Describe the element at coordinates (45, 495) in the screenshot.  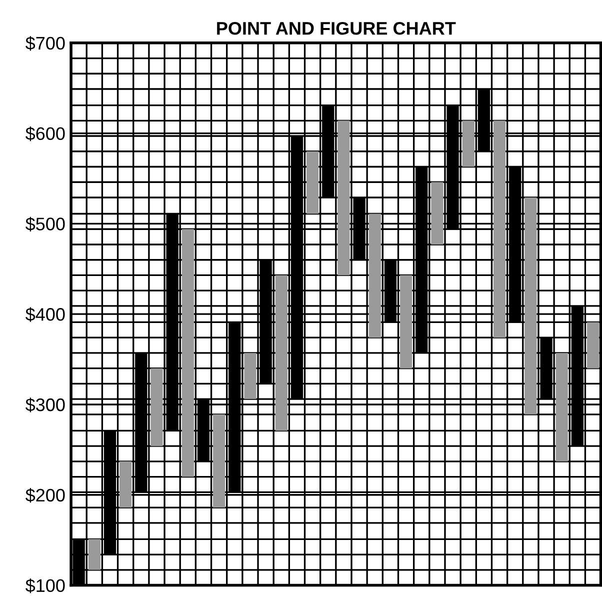
I see `y-tick-label: $200` at that location.